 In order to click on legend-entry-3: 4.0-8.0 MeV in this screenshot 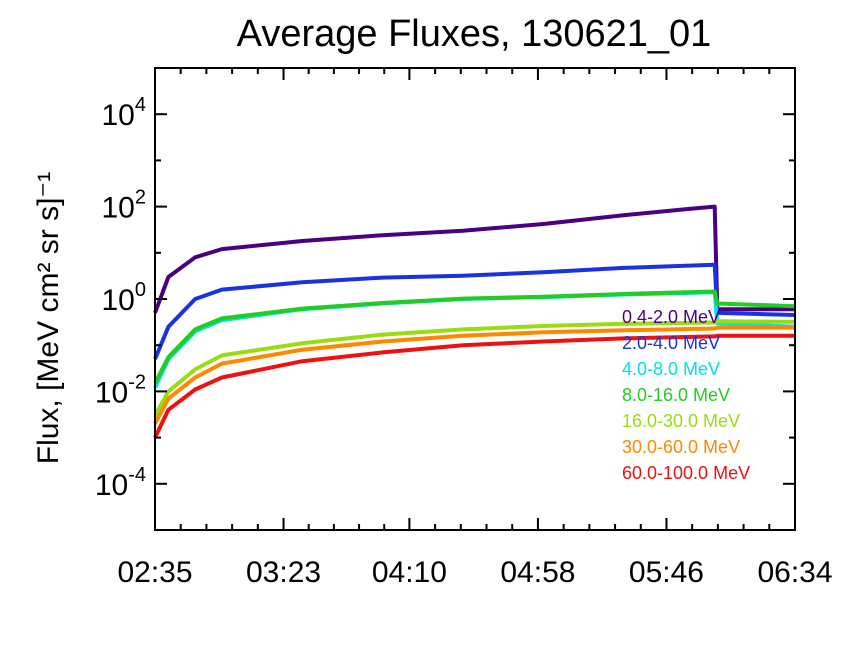, I will do `click(671, 369)`.